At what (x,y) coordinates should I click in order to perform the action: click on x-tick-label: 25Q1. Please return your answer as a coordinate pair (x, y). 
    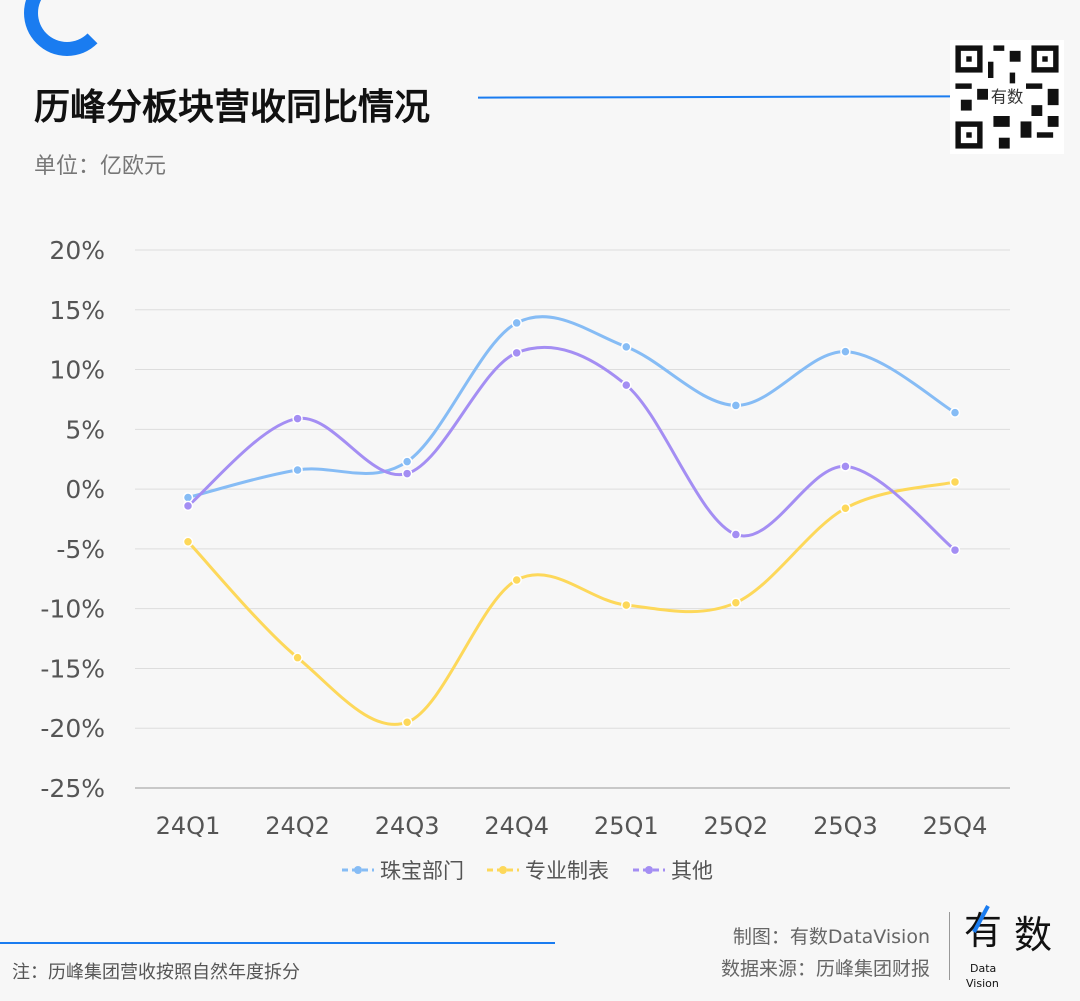
    Looking at the image, I should click on (626, 826).